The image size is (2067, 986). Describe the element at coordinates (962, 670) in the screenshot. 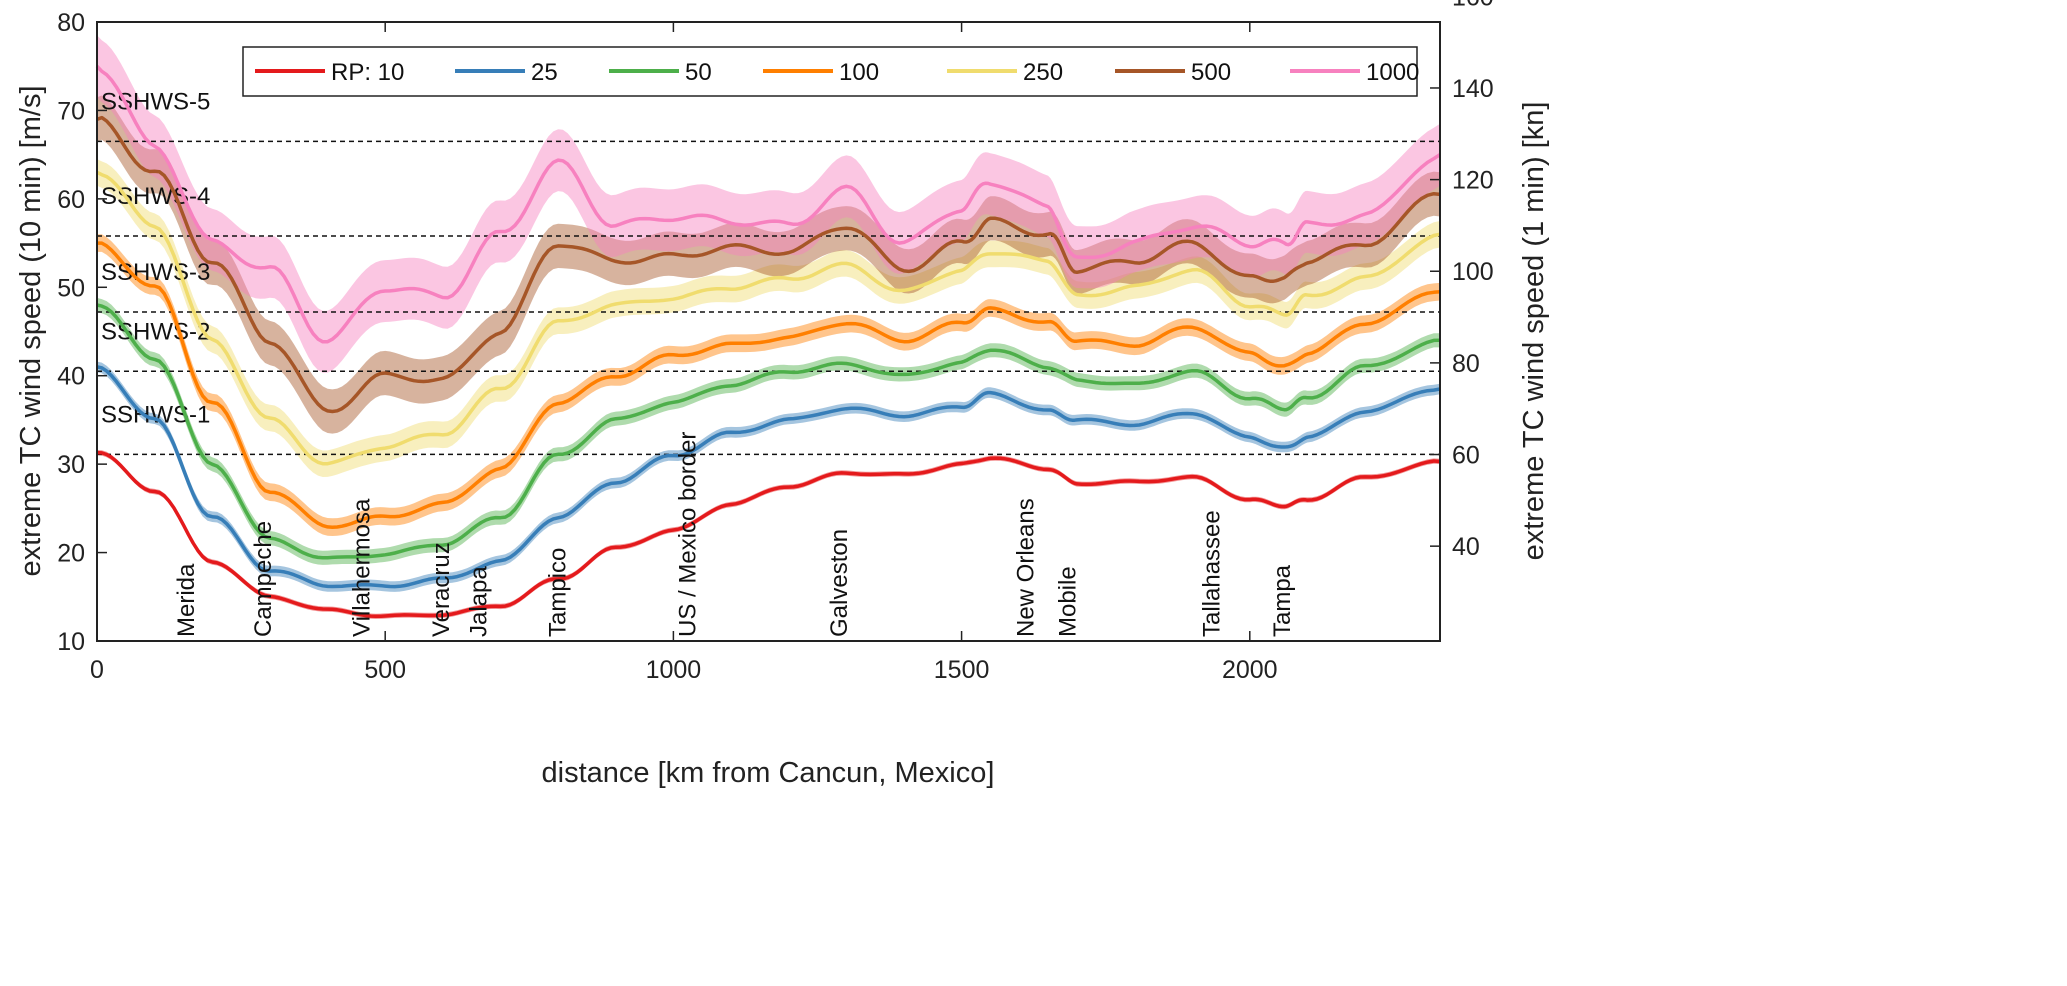

I see `x-tick-label: 1500` at that location.